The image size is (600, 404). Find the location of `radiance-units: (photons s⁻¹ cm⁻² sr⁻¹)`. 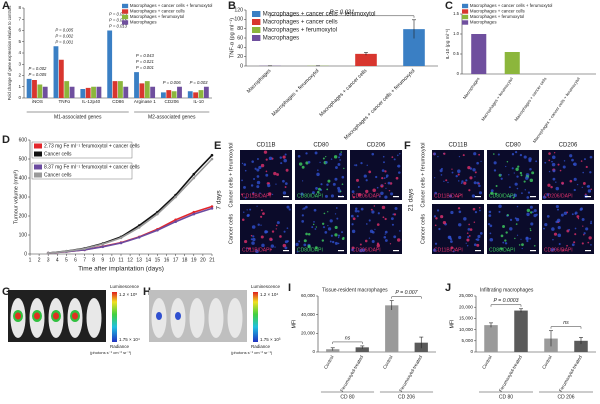

radiance-units: (photons s⁻¹ cm⁻² sr⁻¹) is located at coordinates (252, 352).